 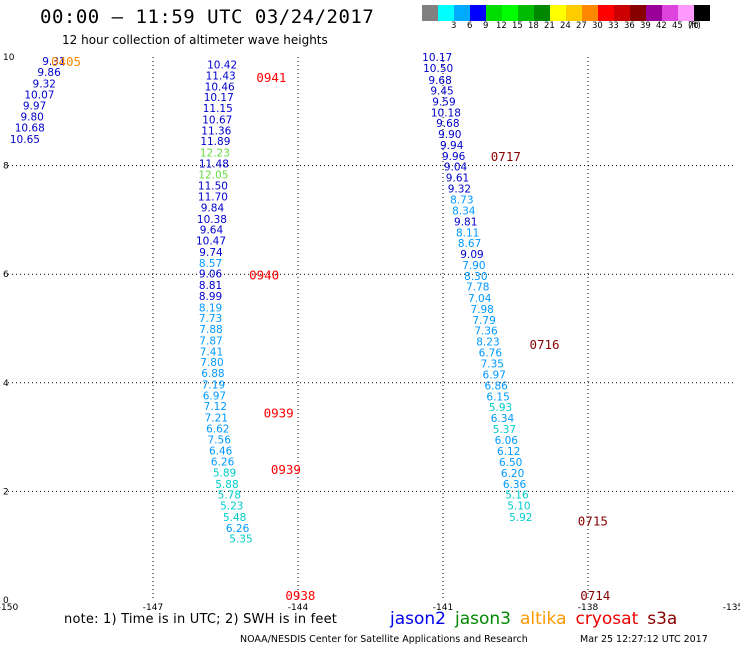 What do you see at coordinates (210, 341) in the screenshot?
I see `wave-height-label: 7.87` at bounding box center [210, 341].